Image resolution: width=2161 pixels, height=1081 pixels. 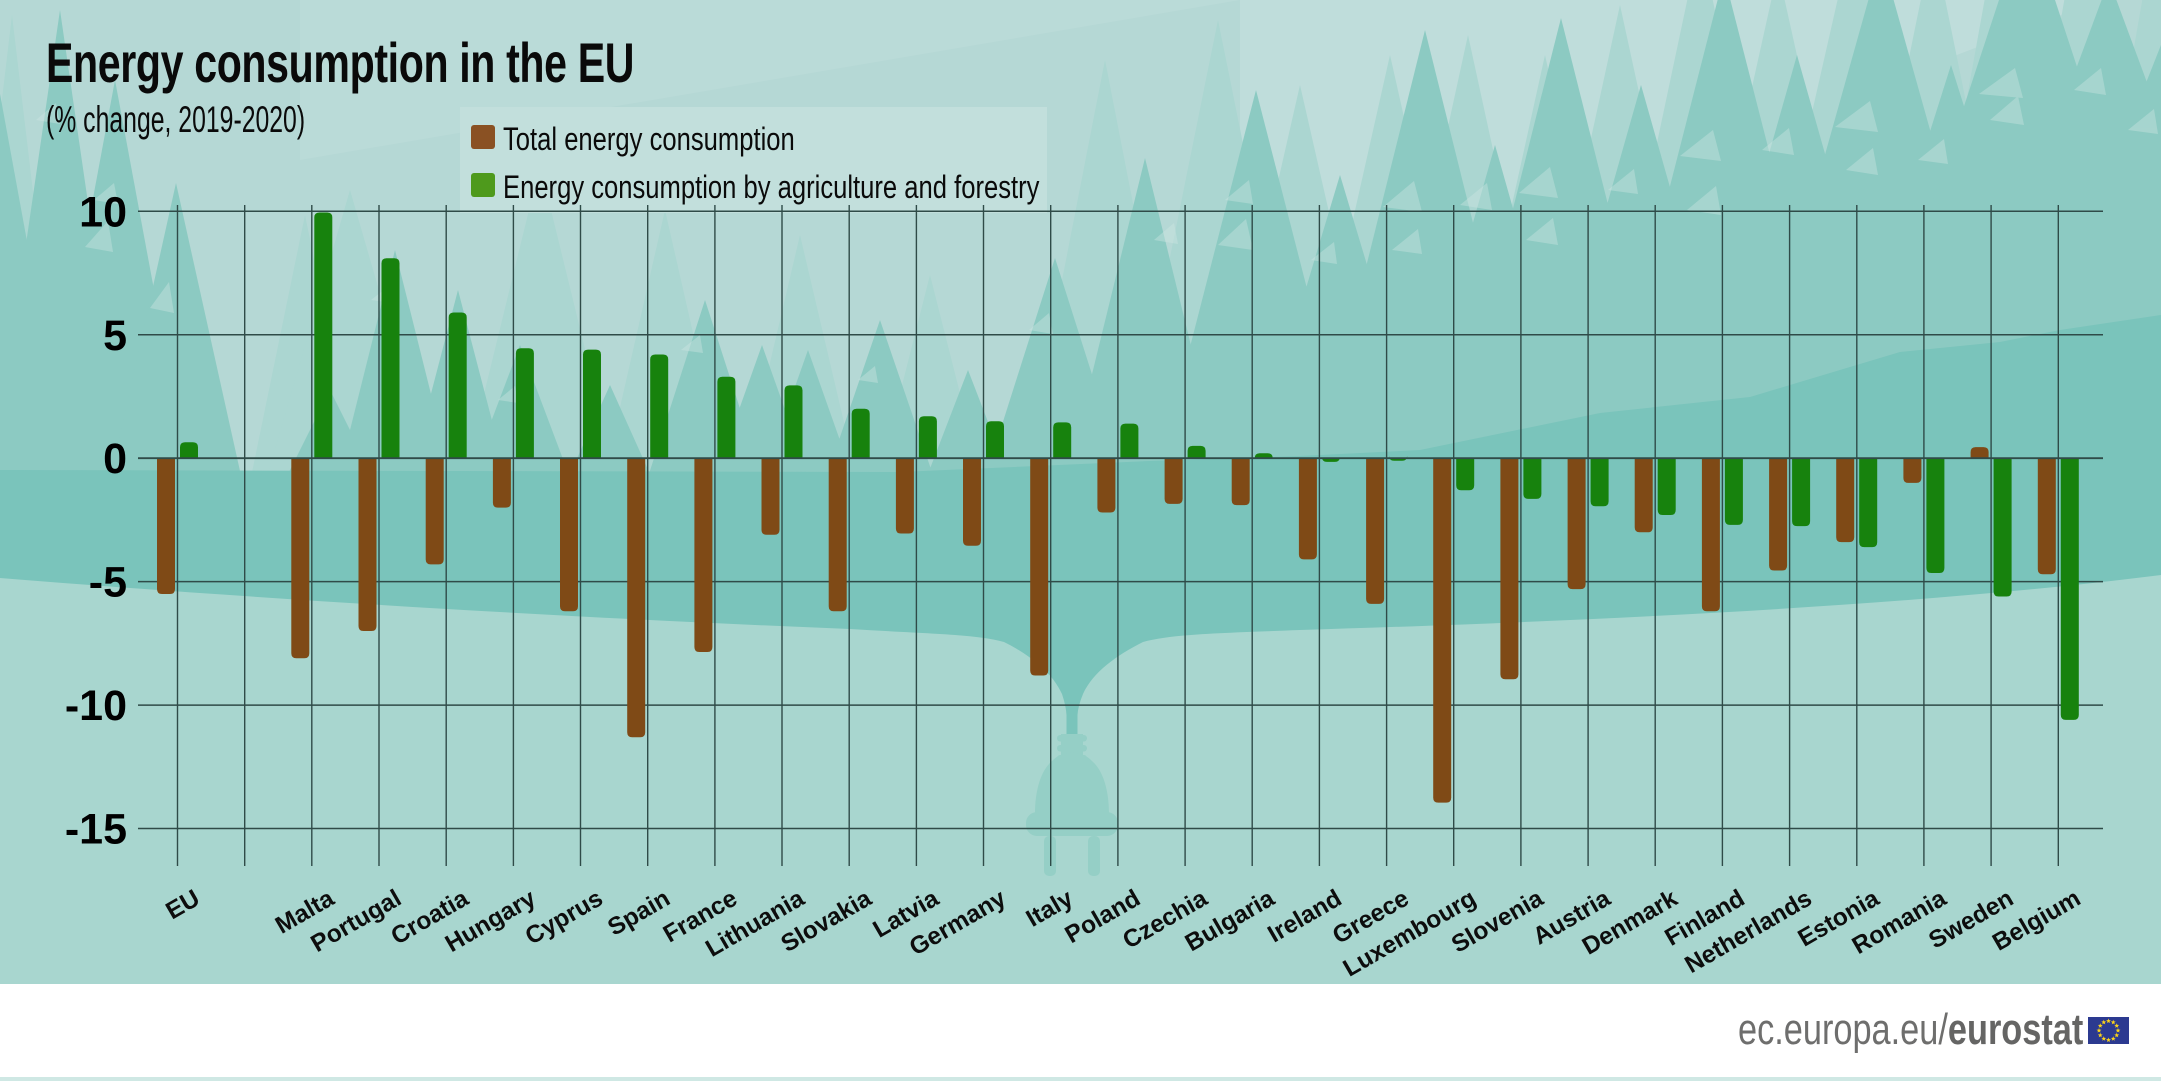 What do you see at coordinates (103, 212) in the screenshot?
I see `svg-text: 10` at bounding box center [103, 212].